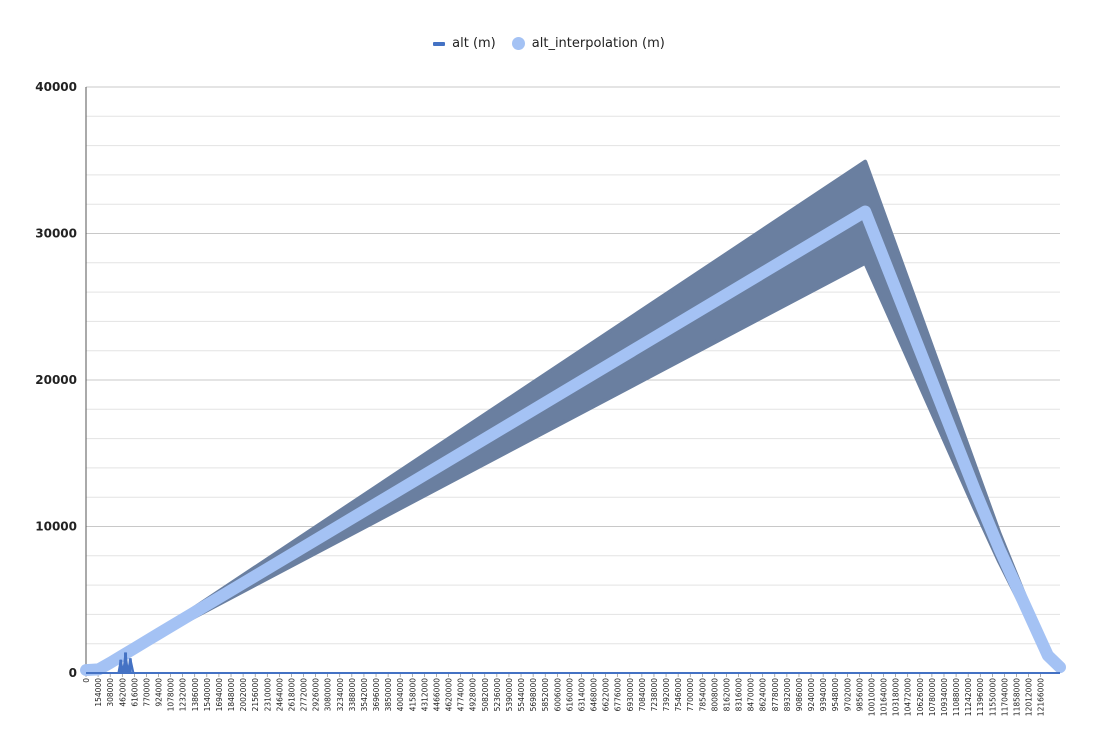 The image size is (1098, 756). What do you see at coordinates (956, 697) in the screenshot?
I see `x-tick-label: 11088000` at bounding box center [956, 697].